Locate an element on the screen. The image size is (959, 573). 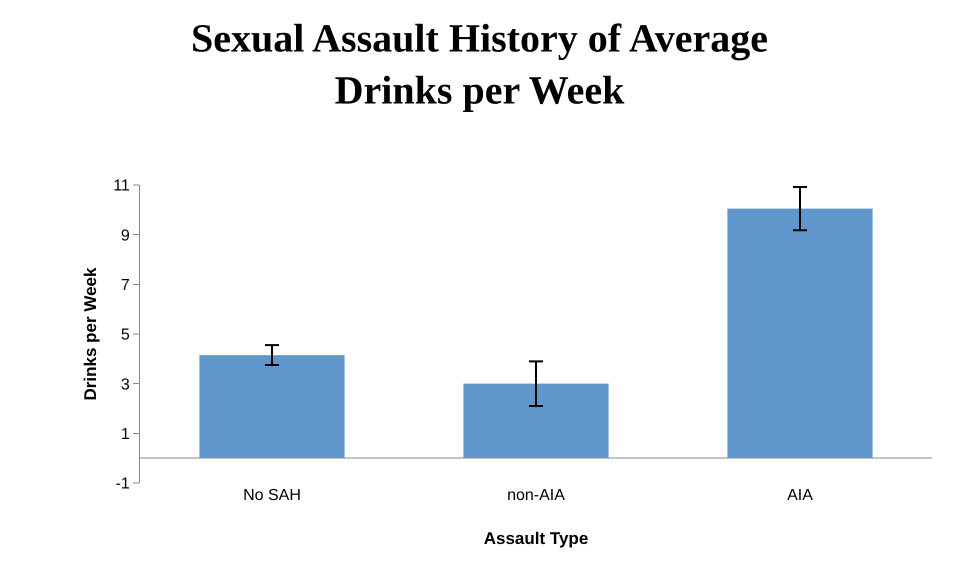
y-tick-label: 7 is located at coordinates (125, 285).